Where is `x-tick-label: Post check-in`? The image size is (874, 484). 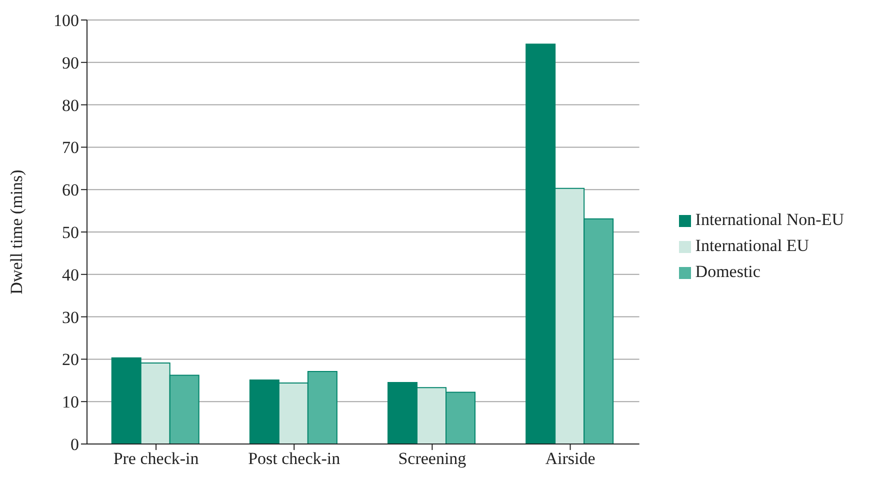 x-tick-label: Post check-in is located at coordinates (294, 458).